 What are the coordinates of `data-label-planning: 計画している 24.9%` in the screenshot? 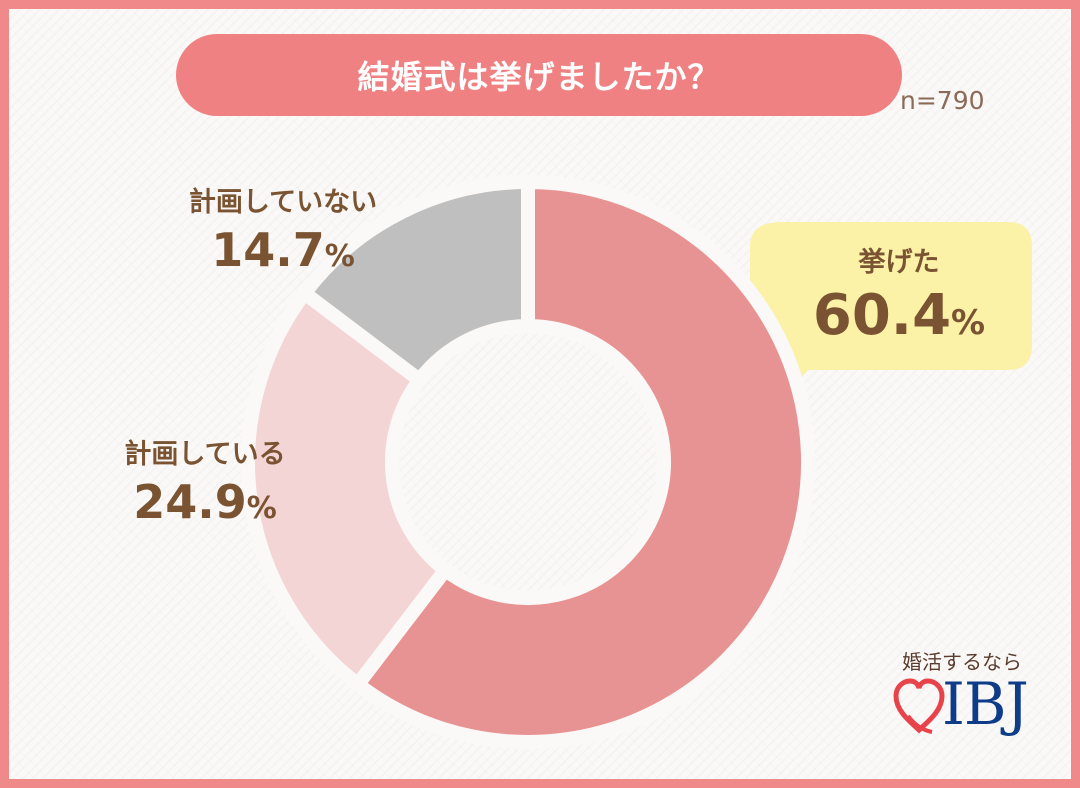 It's located at (205, 480).